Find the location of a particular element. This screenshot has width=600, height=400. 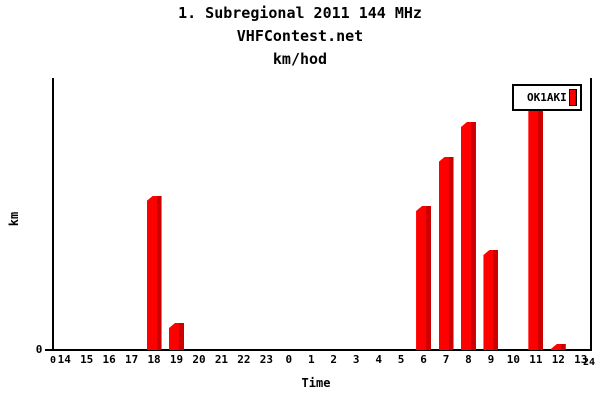

chart-subtitle: VHFContest.net is located at coordinates (300, 36).